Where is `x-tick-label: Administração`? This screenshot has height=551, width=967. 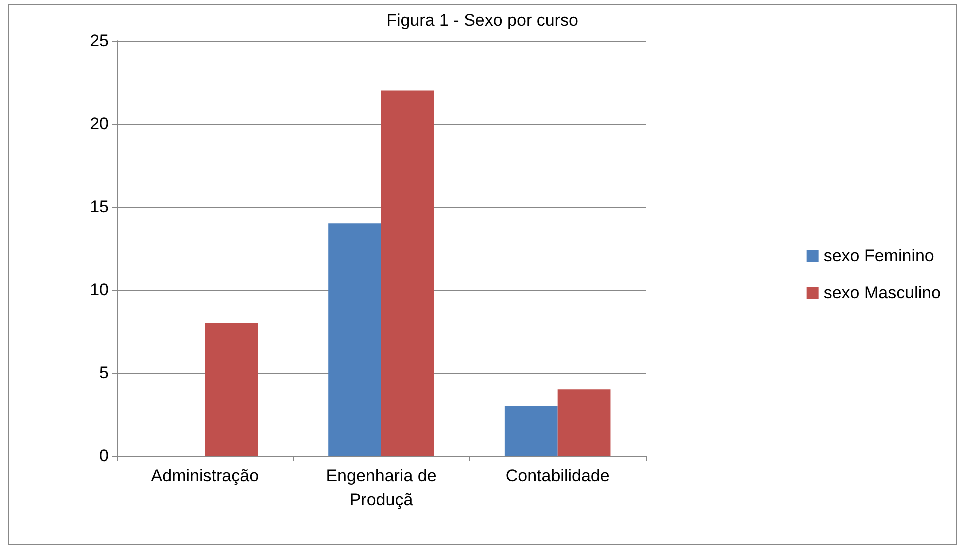
x-tick-label: Administração is located at coordinates (205, 476).